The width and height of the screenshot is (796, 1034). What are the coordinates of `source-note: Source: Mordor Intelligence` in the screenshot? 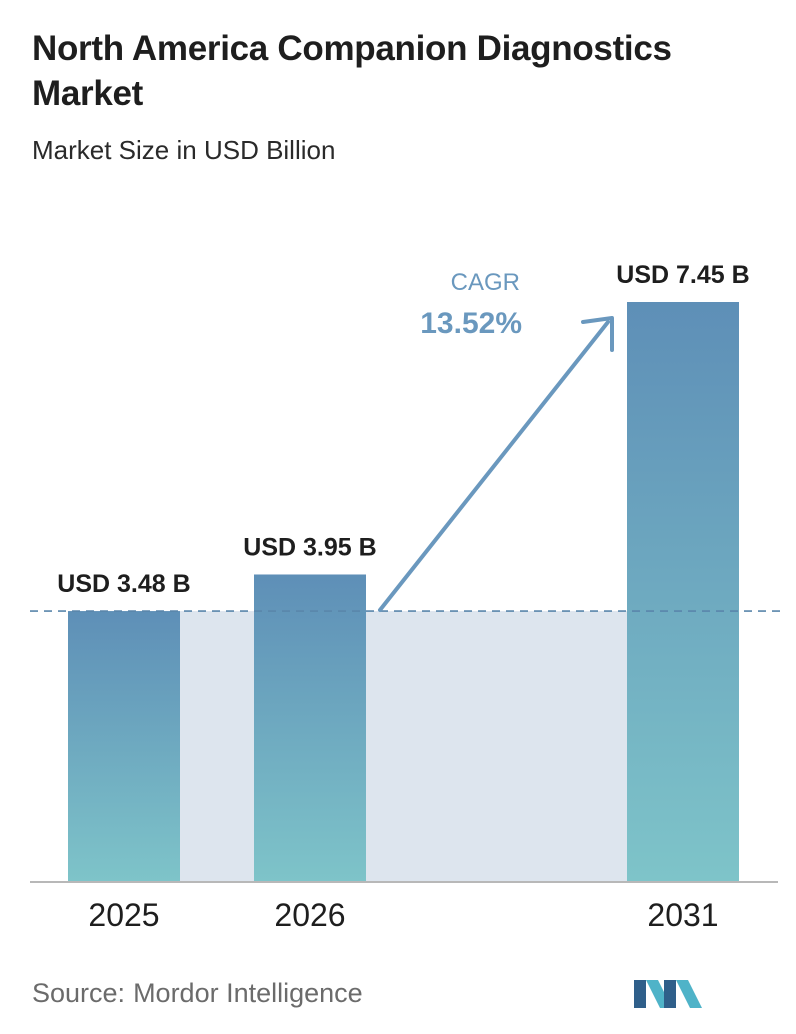 It's located at (197, 993).